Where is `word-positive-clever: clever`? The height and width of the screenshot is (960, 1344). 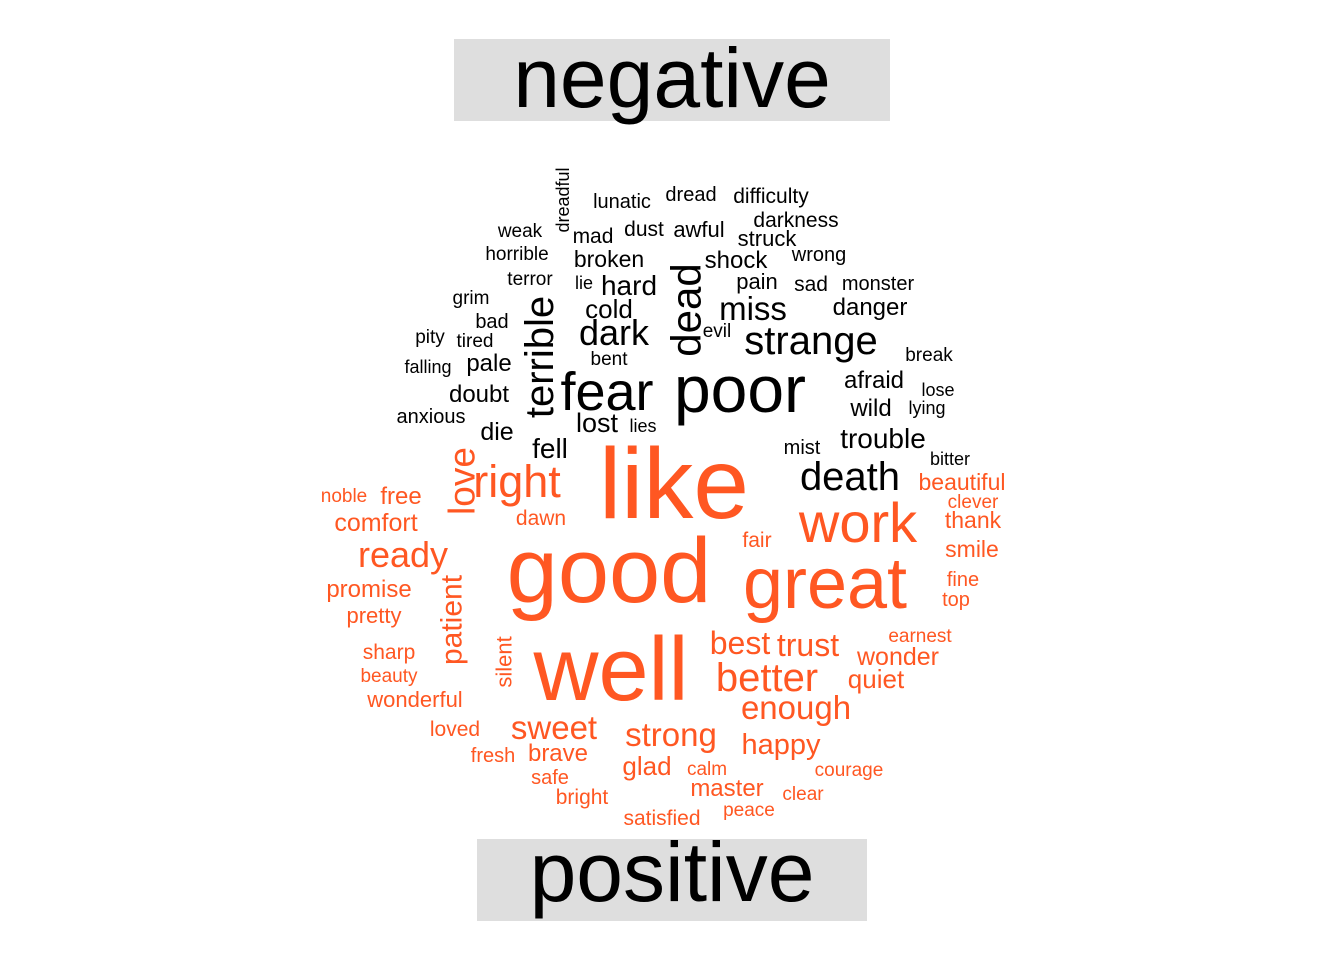 word-positive-clever: clever is located at coordinates (973, 502).